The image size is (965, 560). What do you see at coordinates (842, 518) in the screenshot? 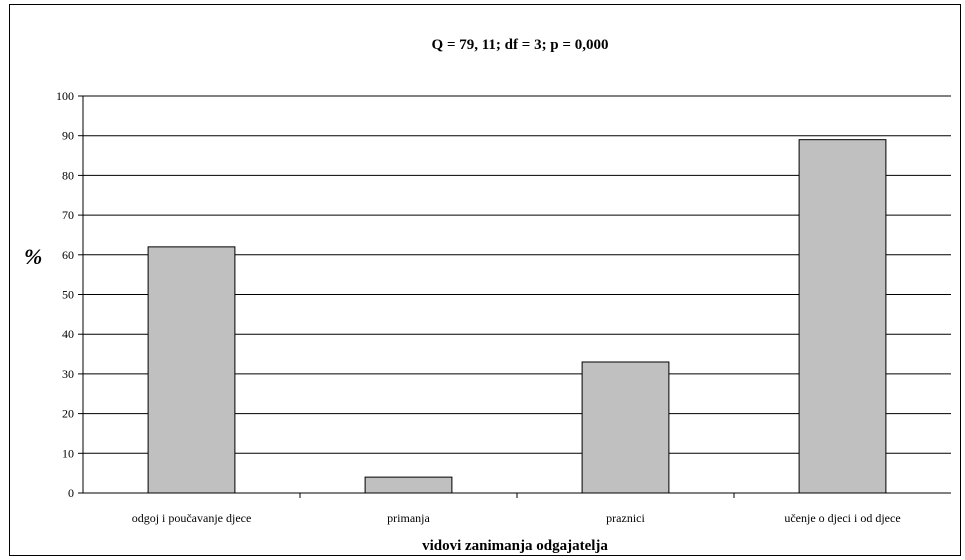
I see `x-category-label: učenje o djeci i od djece` at bounding box center [842, 518].